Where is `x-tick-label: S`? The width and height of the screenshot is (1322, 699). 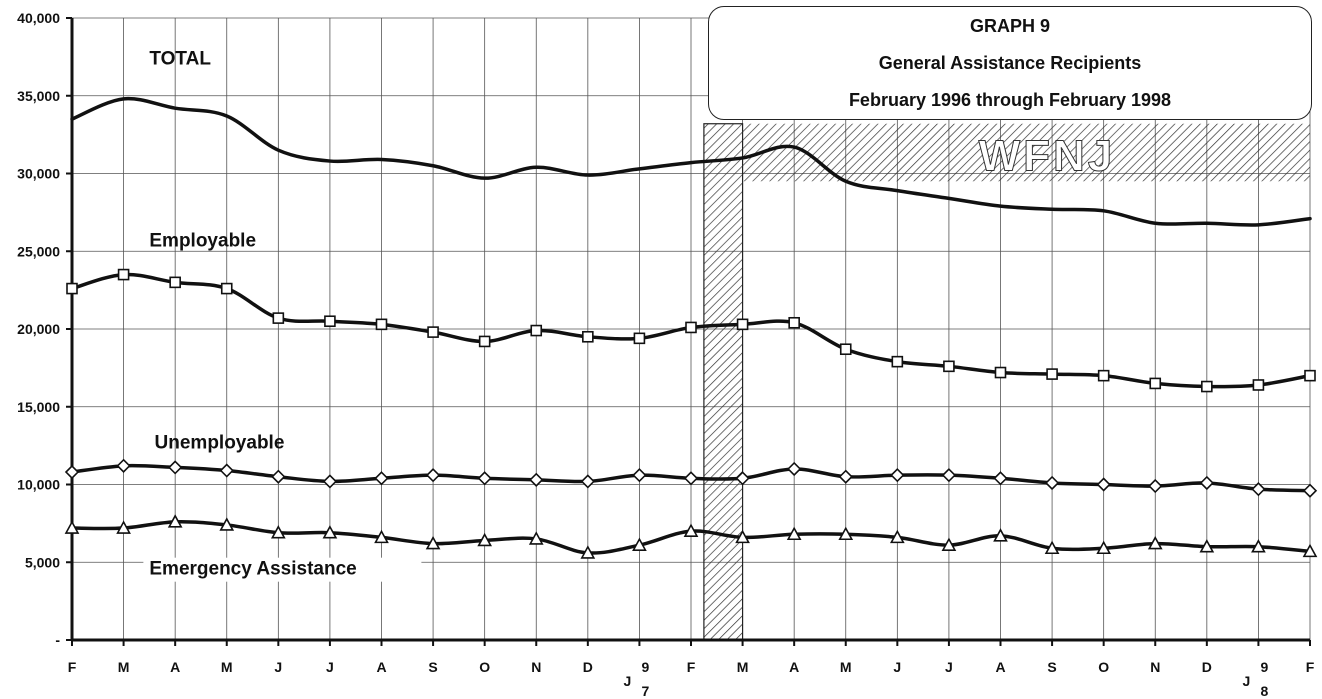
x-tick-label: S is located at coordinates (432, 667).